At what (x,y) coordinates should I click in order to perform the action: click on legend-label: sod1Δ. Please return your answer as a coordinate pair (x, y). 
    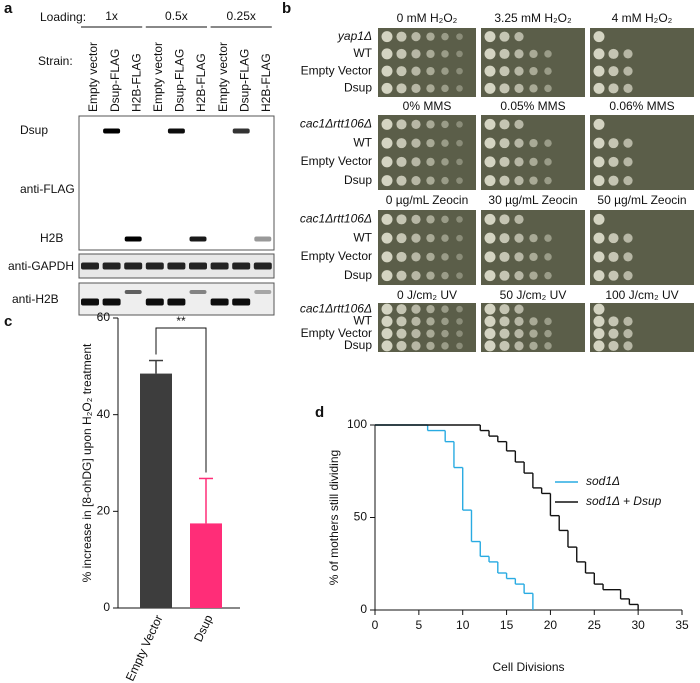
    Looking at the image, I should click on (603, 481).